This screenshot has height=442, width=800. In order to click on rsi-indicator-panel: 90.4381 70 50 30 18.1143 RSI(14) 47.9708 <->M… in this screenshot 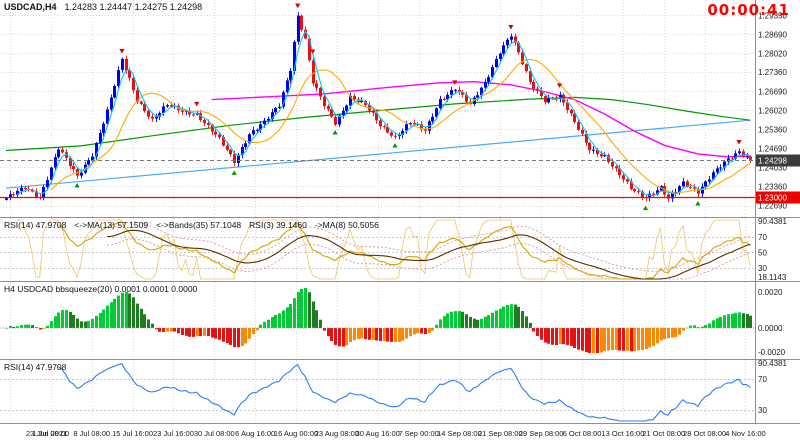, I will do `click(400, 250)`.